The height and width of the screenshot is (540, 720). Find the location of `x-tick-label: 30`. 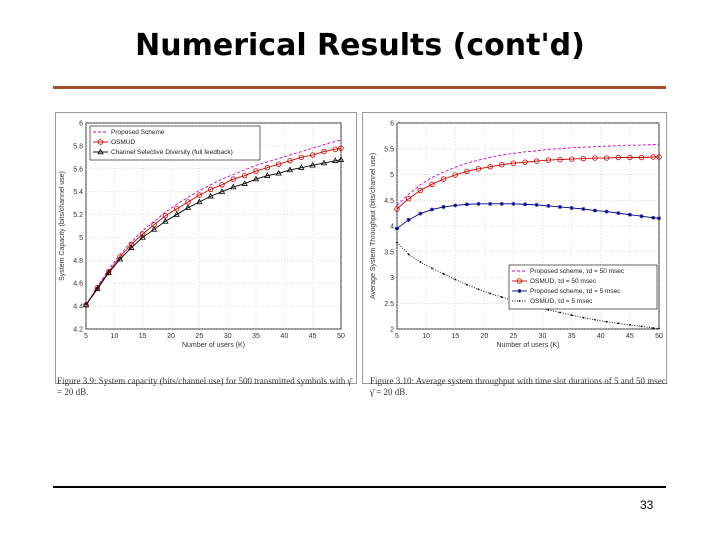

x-tick-label: 30 is located at coordinates (543, 336).